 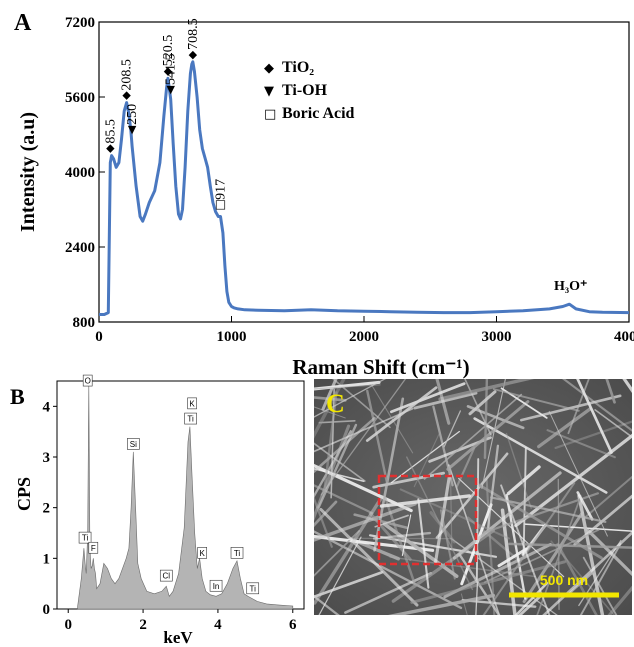 I want to click on raman-y-tick-label: 2400, so click(x=80, y=248).